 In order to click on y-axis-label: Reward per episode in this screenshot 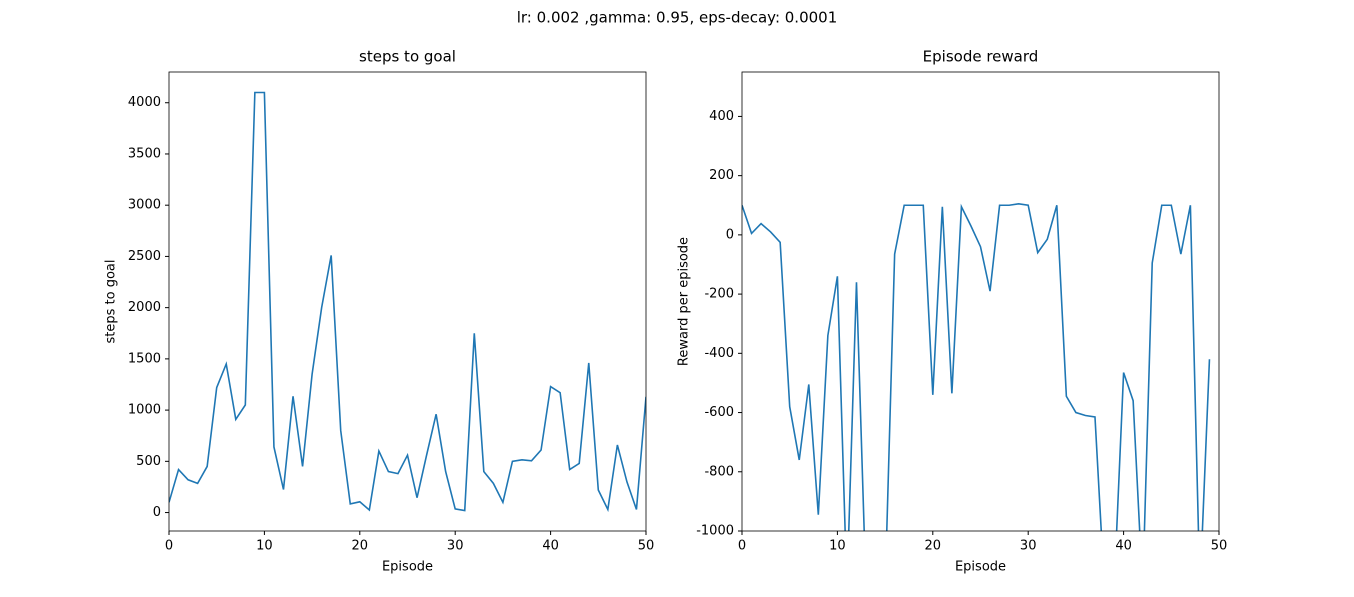, I will do `click(684, 301)`.